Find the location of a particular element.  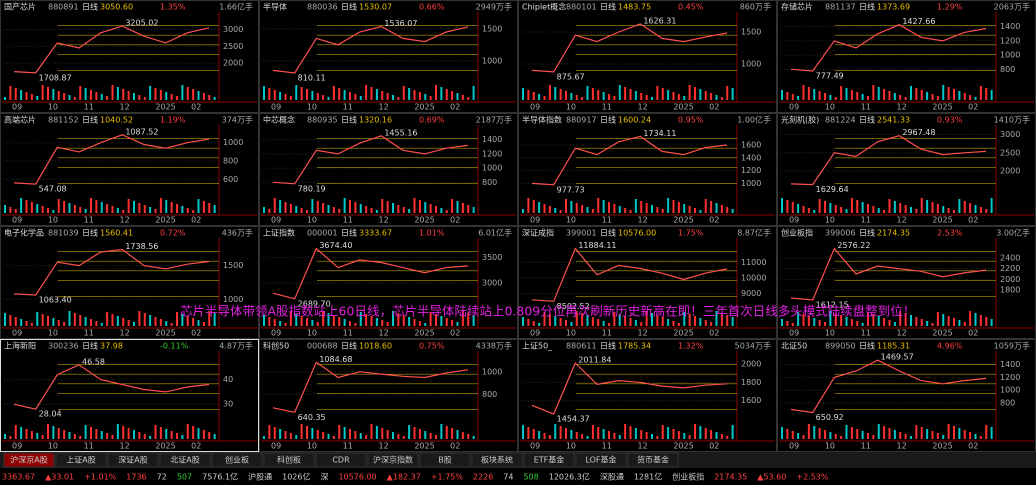

high-label: 1738.56 is located at coordinates (141, 246).